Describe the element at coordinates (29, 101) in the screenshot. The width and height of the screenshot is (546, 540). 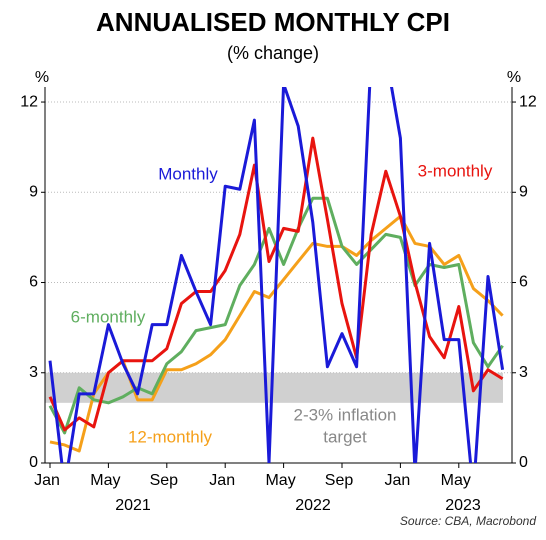
I see `y-tick-label: 12` at that location.